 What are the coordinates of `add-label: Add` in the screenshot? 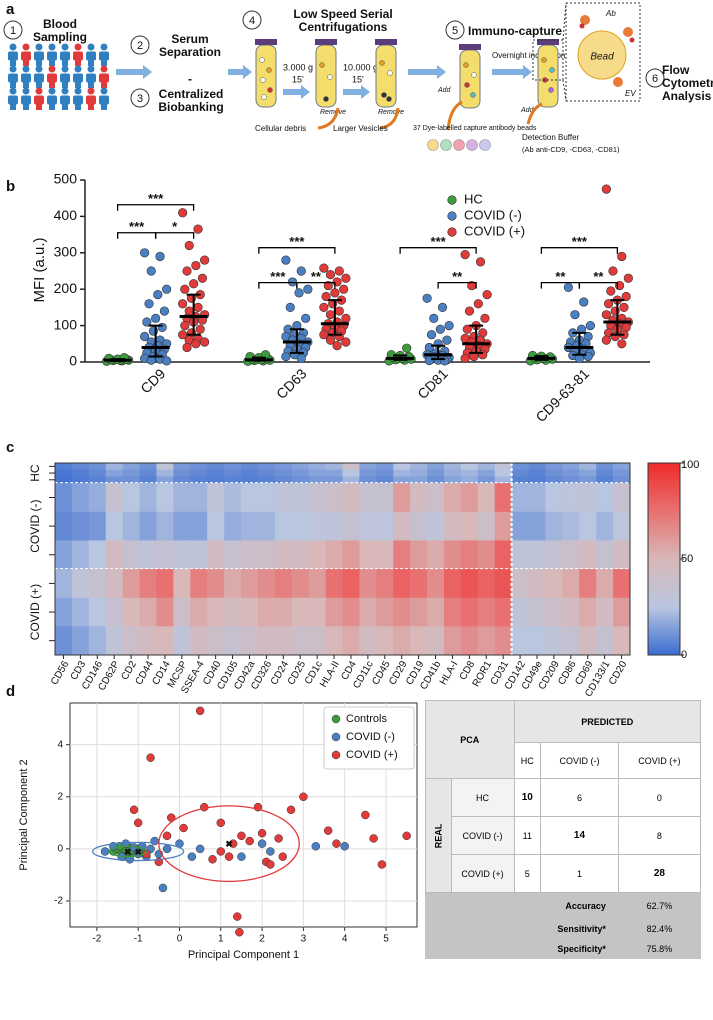 It's located at (444, 90).